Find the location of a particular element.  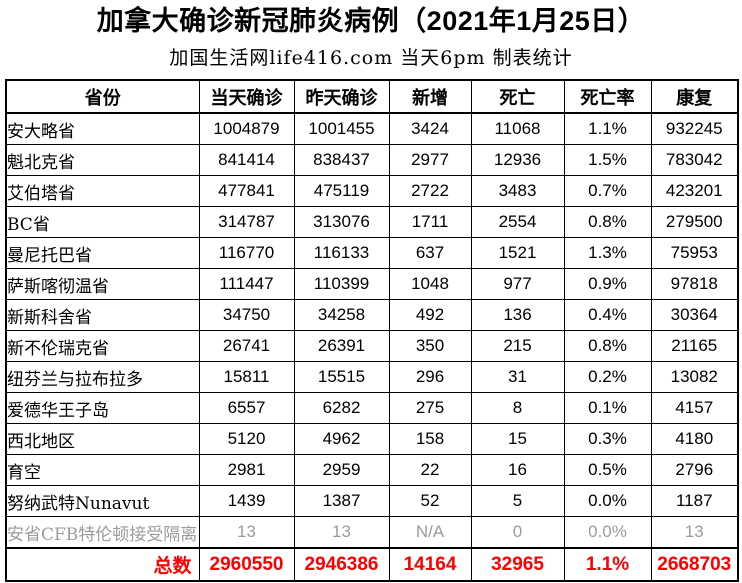

rate-cell: 1.5% is located at coordinates (607, 160).